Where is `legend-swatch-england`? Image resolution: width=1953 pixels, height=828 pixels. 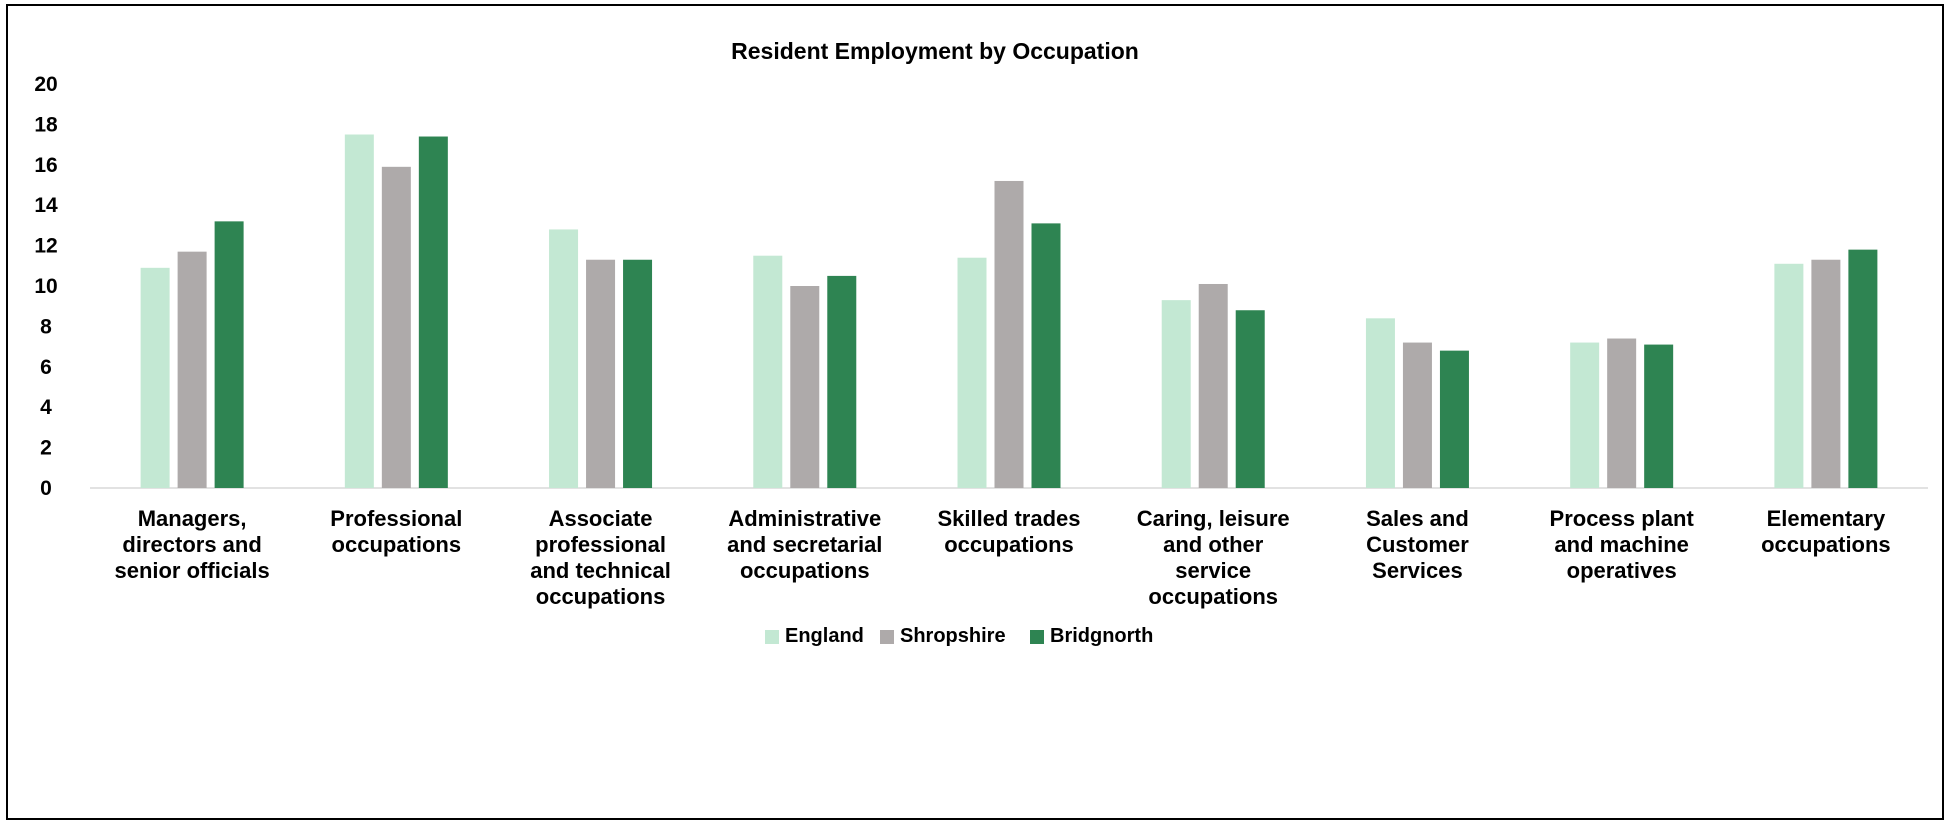
legend-swatch-england is located at coordinates (772, 637).